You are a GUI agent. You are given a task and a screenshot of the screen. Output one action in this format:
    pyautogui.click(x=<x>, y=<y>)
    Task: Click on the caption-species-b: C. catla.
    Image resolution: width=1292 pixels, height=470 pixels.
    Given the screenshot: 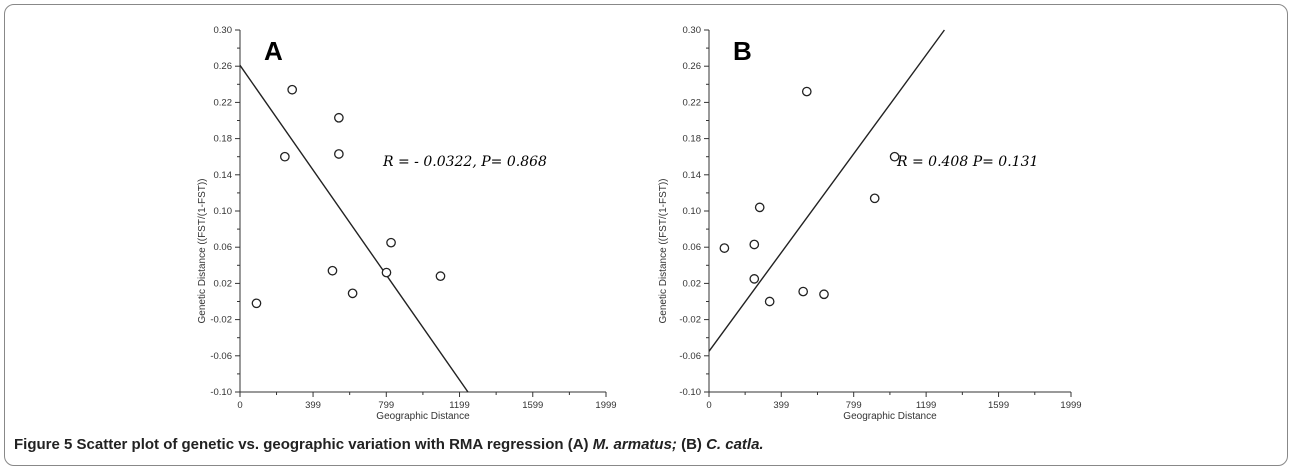 What is the action you would take?
    pyautogui.click(x=735, y=444)
    